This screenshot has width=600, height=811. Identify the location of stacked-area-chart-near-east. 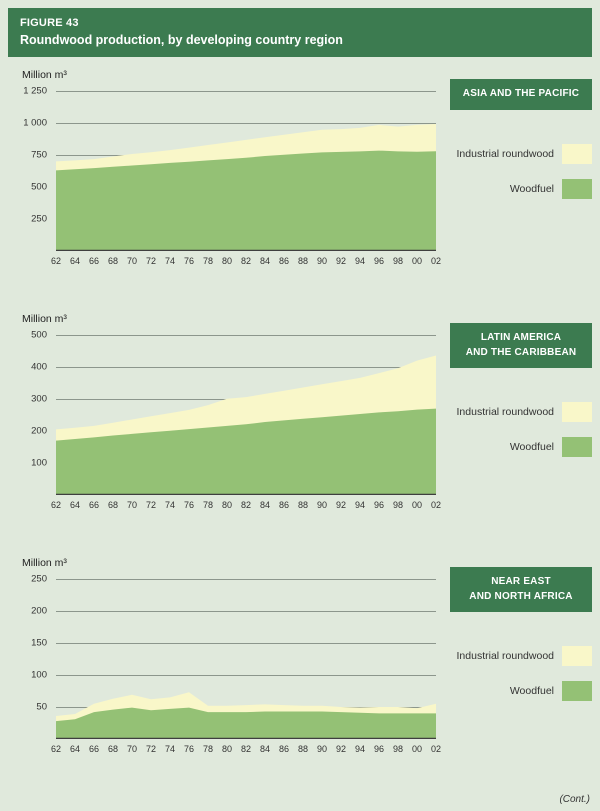
(246, 659).